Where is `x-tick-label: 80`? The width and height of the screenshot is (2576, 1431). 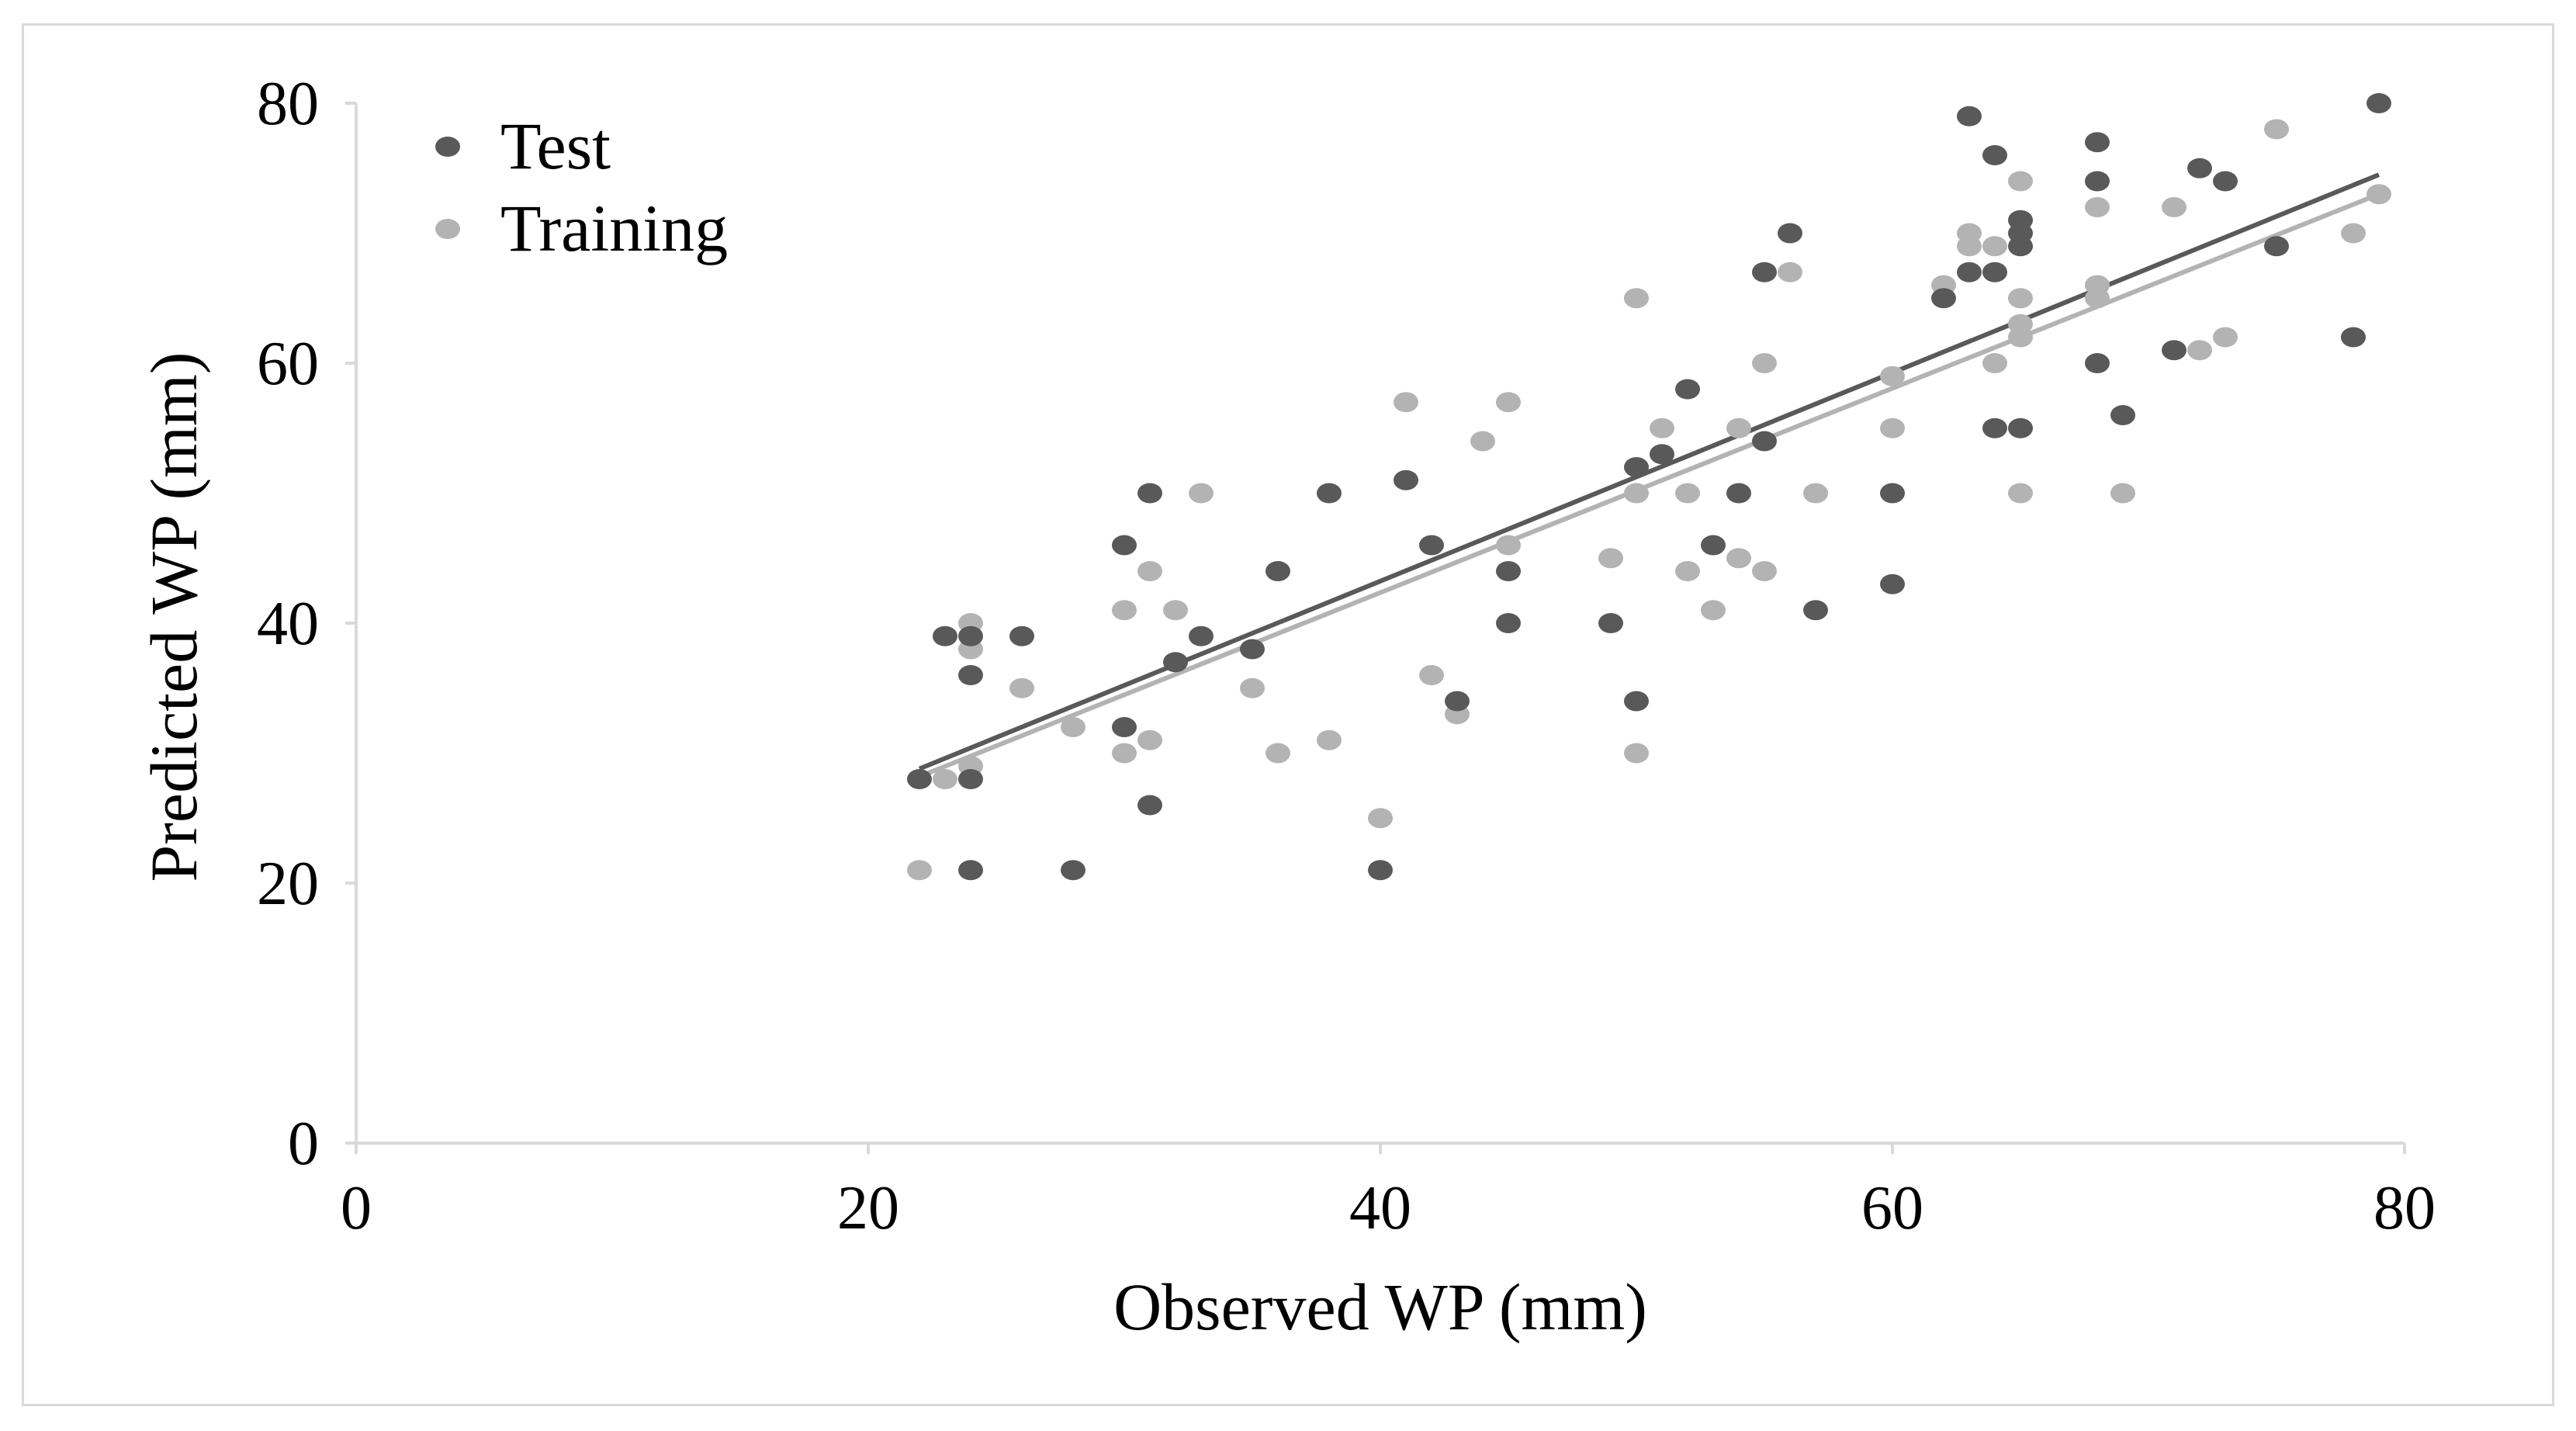
x-tick-label: 80 is located at coordinates (2404, 1208).